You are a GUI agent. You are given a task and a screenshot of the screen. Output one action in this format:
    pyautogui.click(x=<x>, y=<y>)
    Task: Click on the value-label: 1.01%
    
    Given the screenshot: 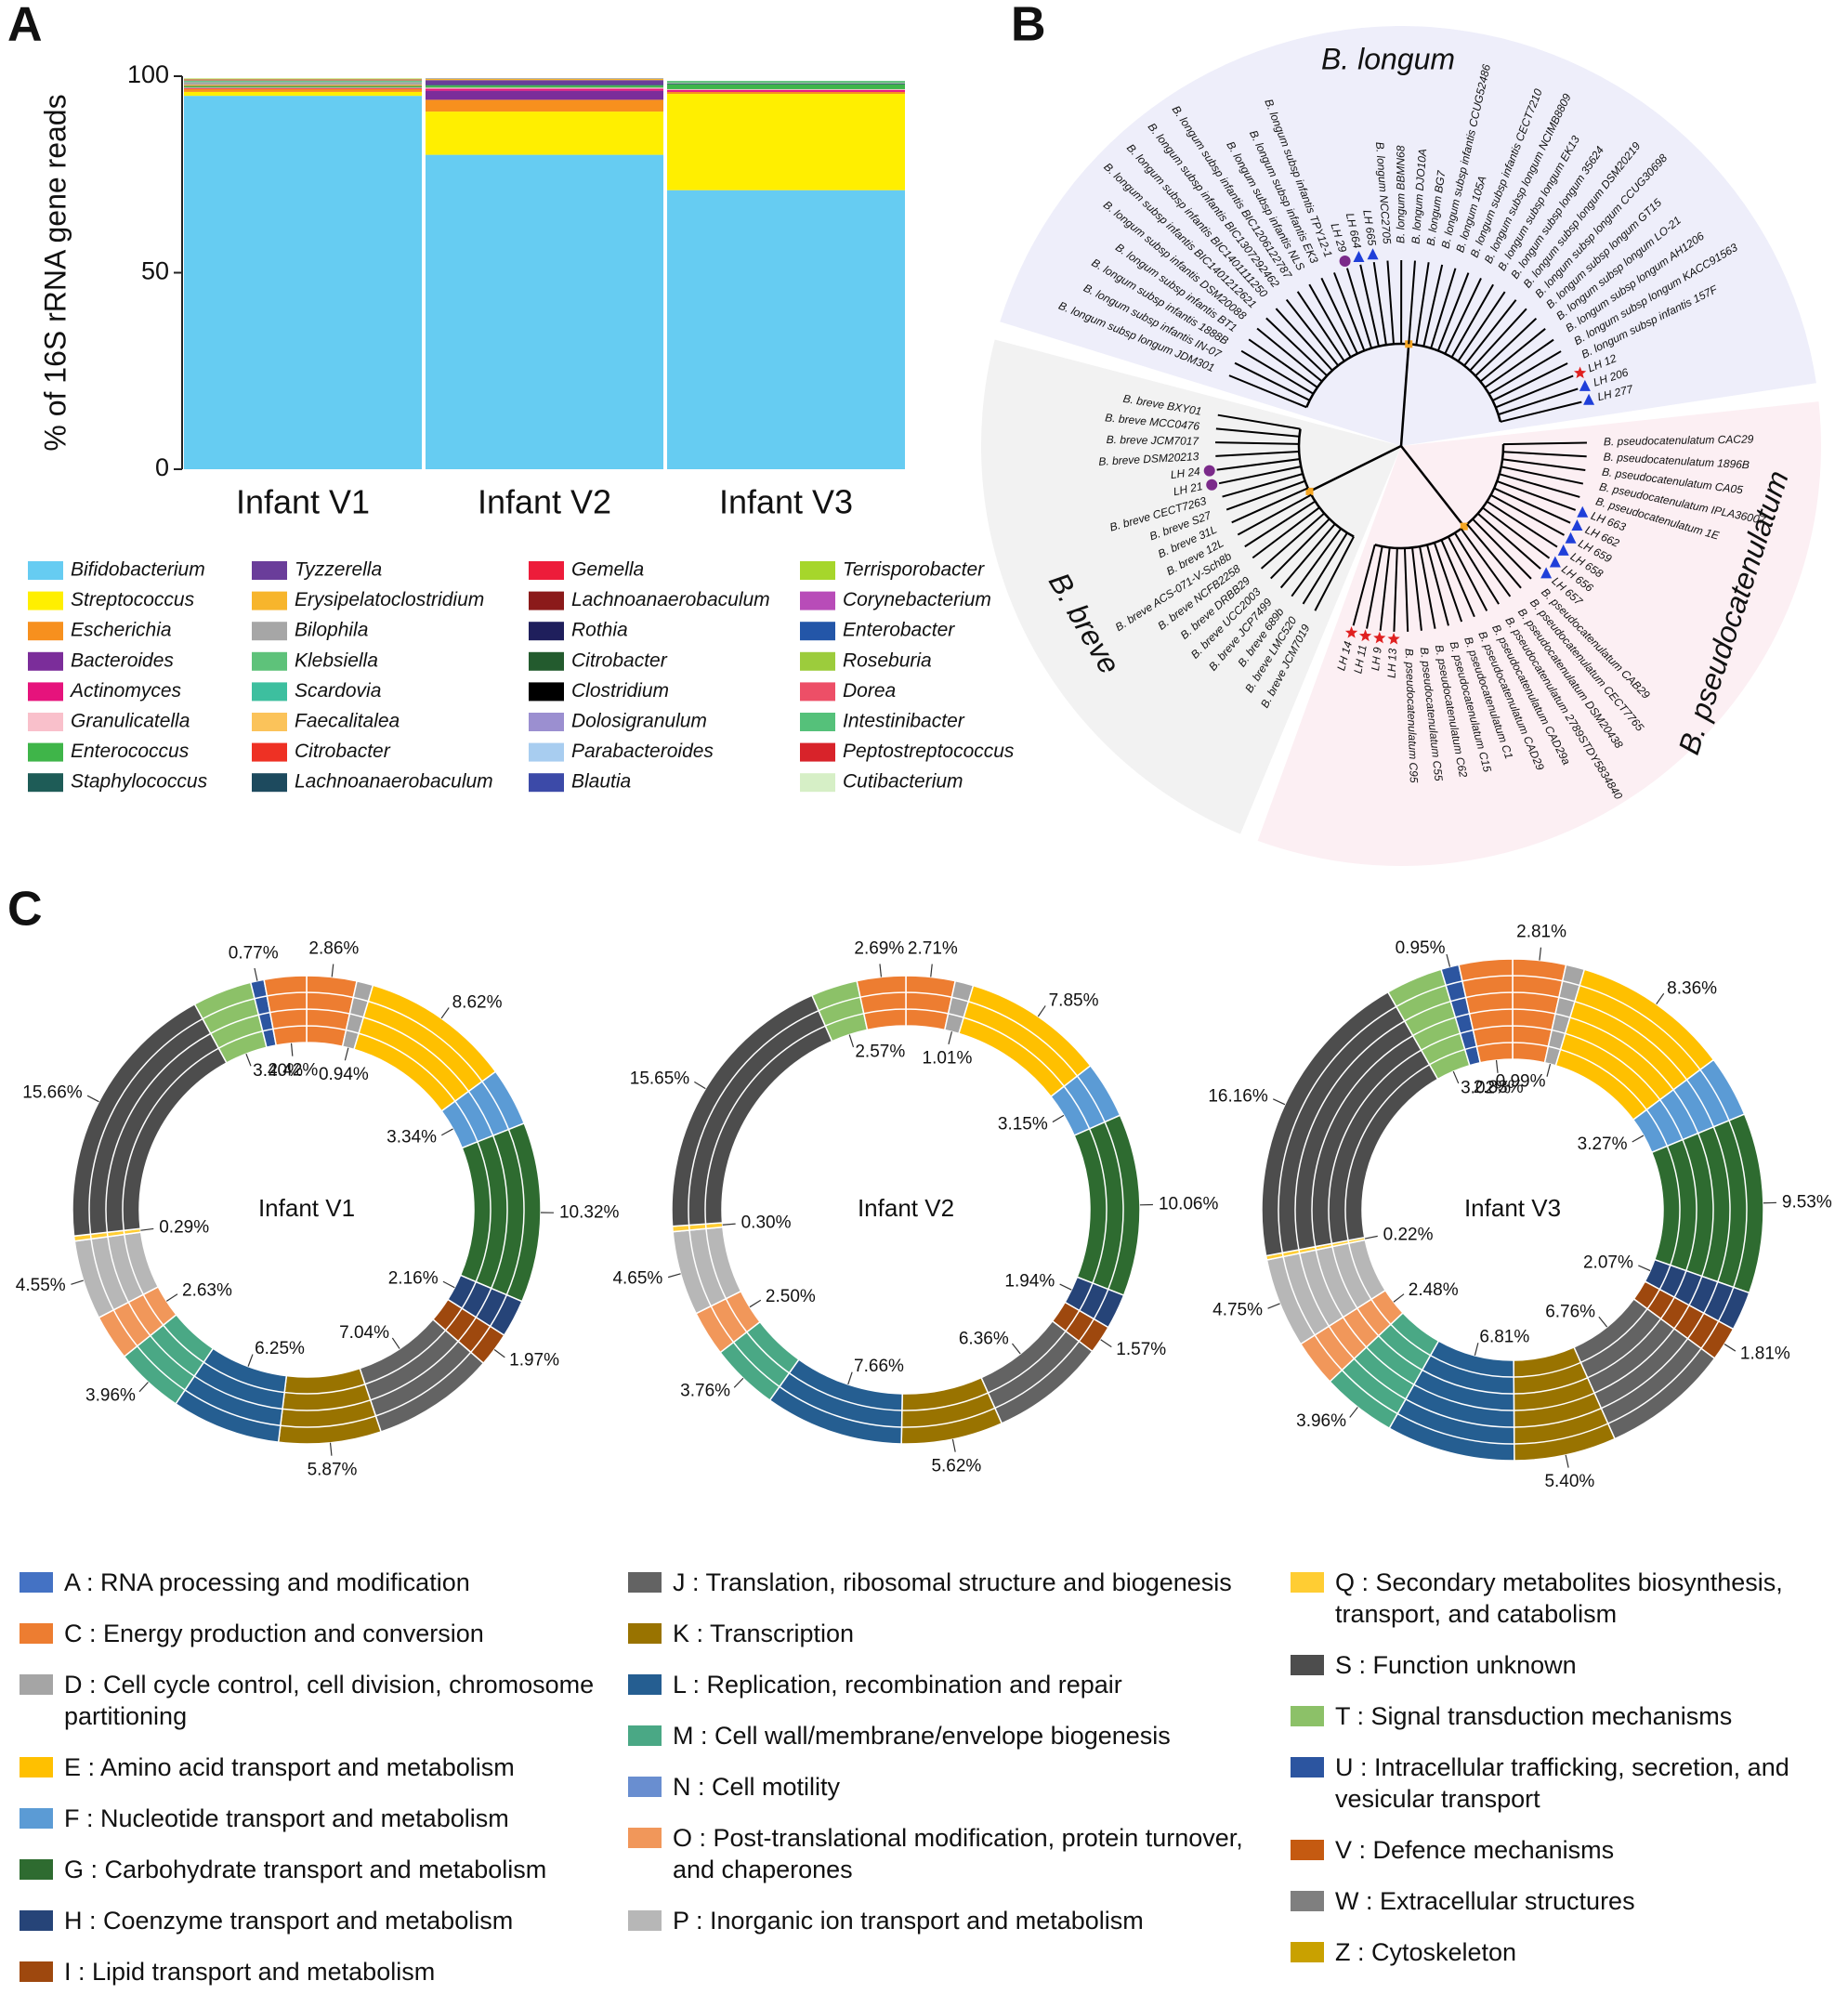 What is the action you would take?
    pyautogui.click(x=948, y=1058)
    